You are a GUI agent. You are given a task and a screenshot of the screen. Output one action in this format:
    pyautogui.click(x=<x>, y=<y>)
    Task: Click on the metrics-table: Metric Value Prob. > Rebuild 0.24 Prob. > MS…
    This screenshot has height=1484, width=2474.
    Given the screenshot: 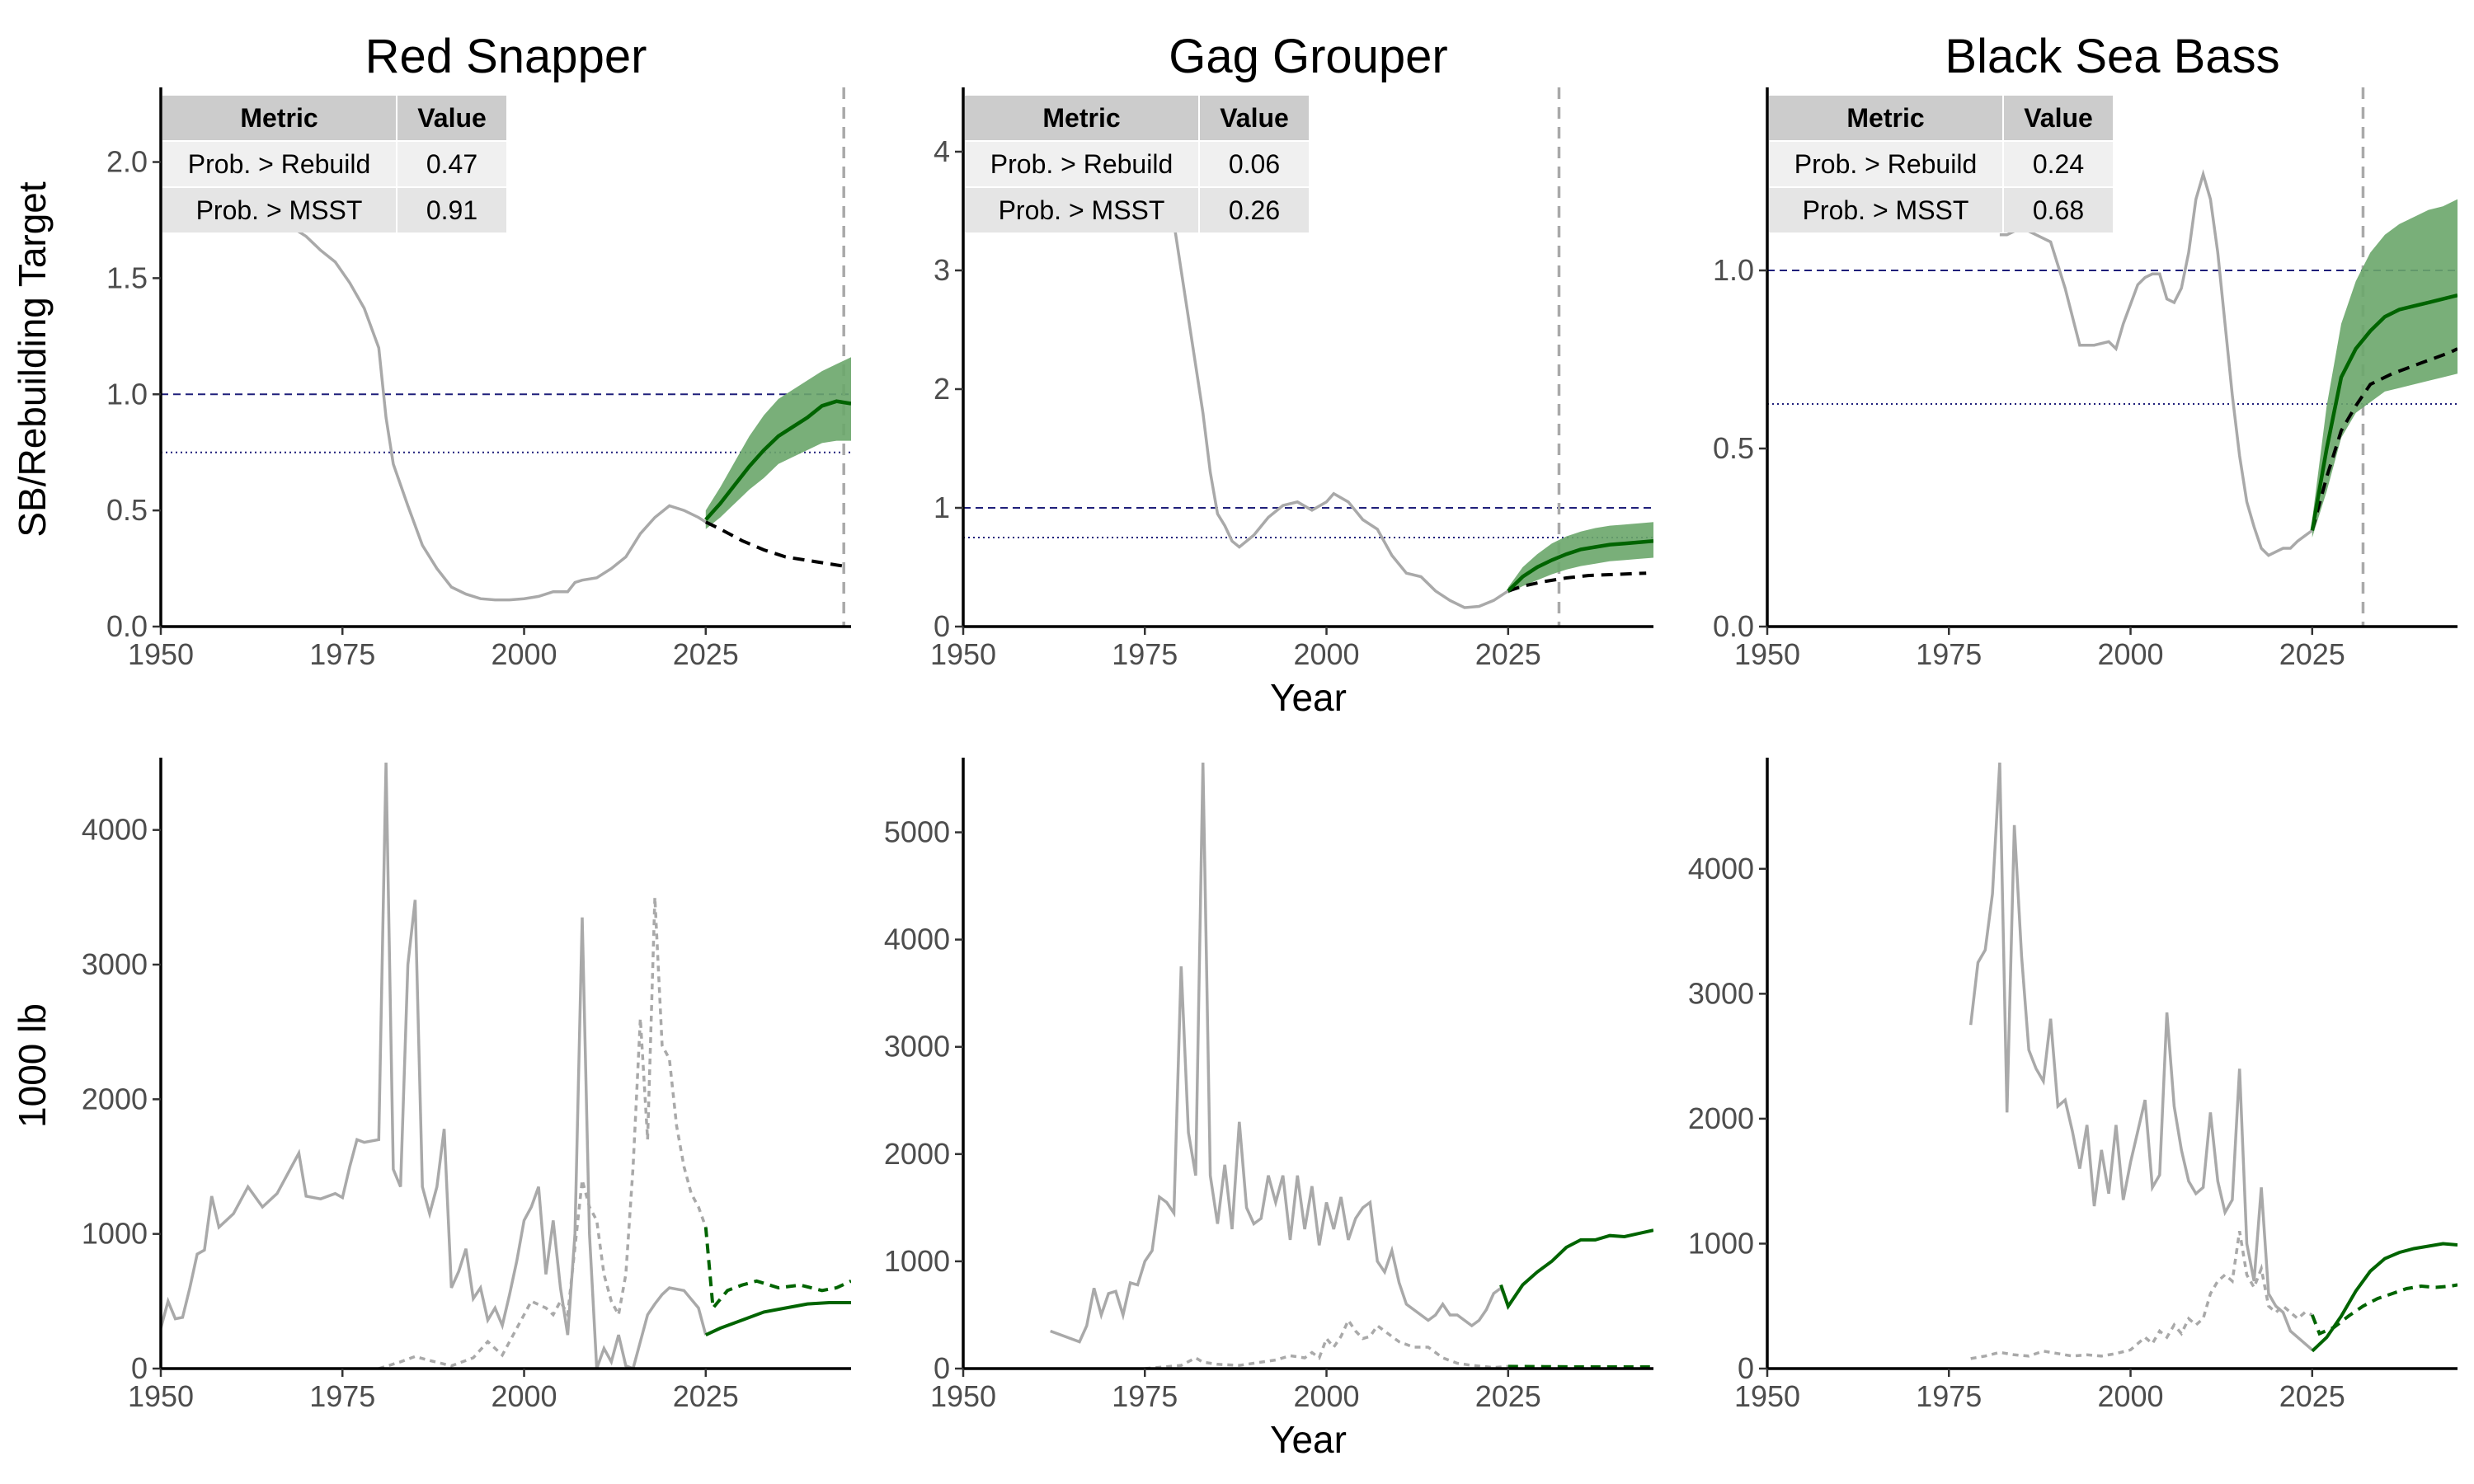 What is the action you would take?
    pyautogui.click(x=1941, y=164)
    